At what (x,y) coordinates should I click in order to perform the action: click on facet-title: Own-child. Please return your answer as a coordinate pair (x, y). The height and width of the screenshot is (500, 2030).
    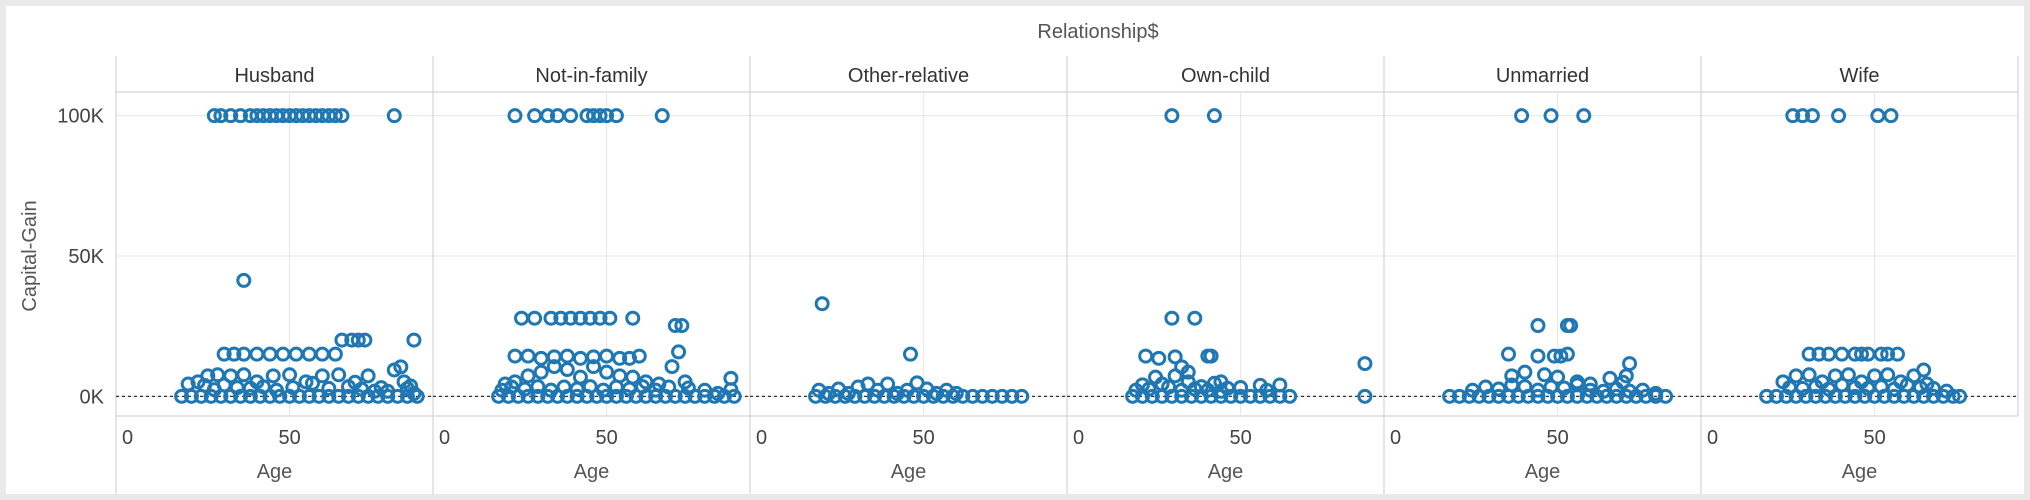
    Looking at the image, I should click on (1225, 76).